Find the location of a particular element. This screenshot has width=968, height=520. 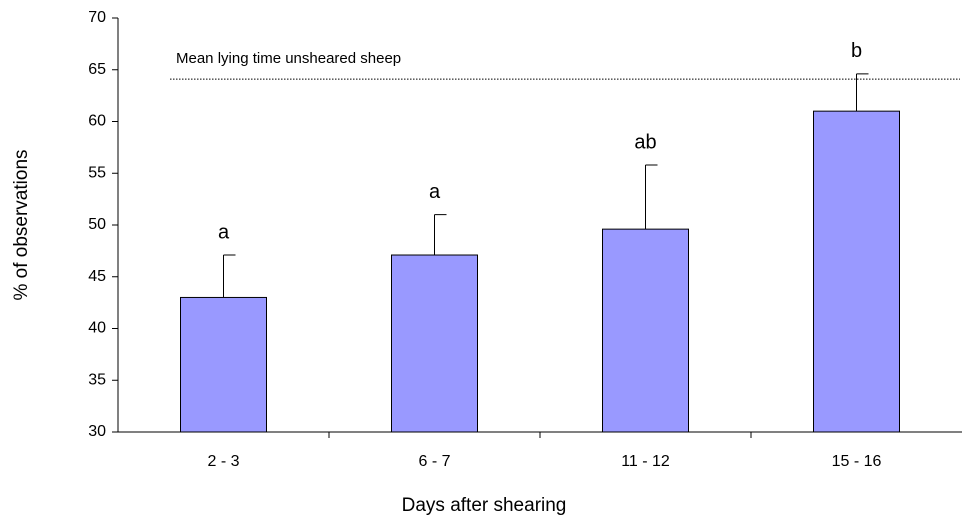

annotation: ab is located at coordinates (645, 142).